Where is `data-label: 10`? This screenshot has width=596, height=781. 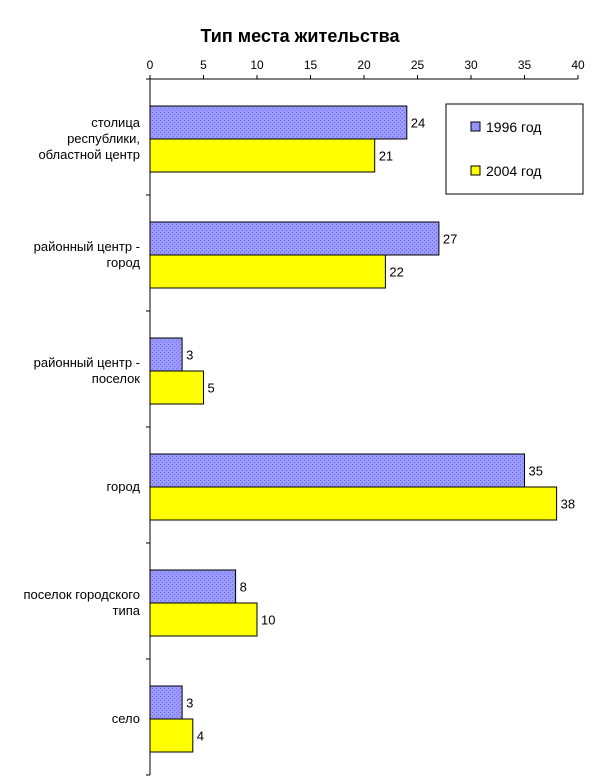 data-label: 10 is located at coordinates (268, 620).